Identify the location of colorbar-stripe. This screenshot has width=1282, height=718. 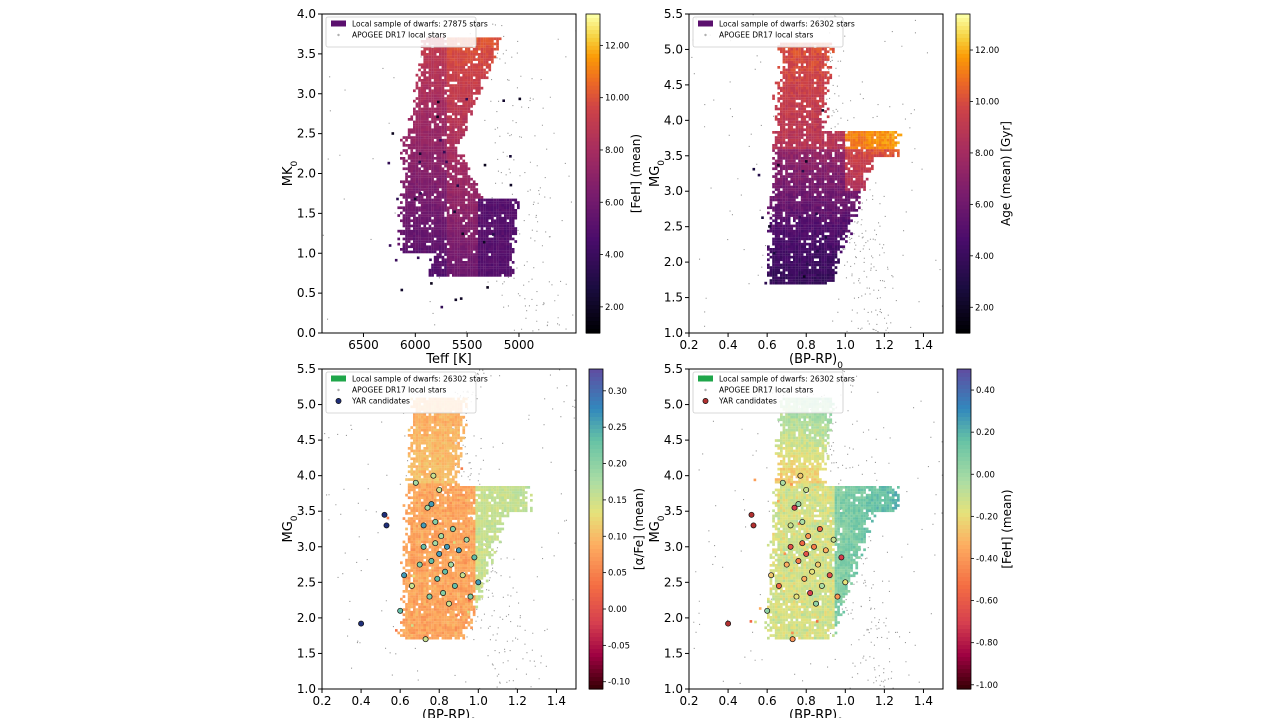
(593, 72).